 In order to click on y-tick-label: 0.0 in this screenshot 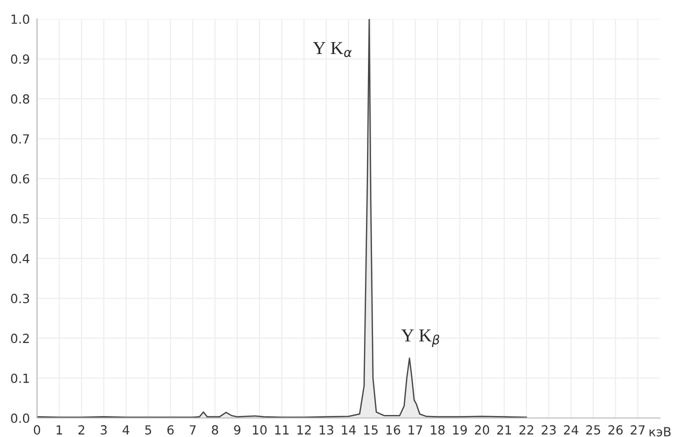, I will do `click(20, 418)`.